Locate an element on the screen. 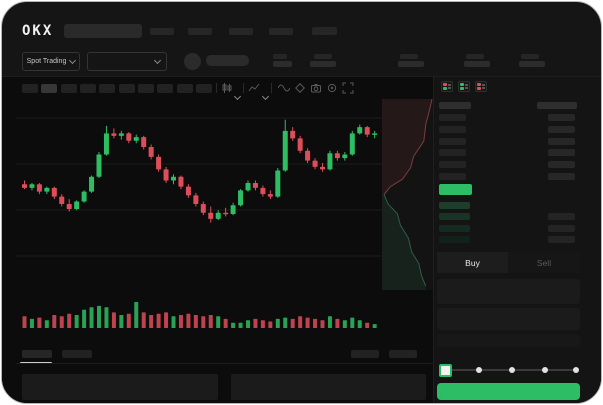 This screenshot has width=603, height=405. bottom-tab is located at coordinates (77, 354).